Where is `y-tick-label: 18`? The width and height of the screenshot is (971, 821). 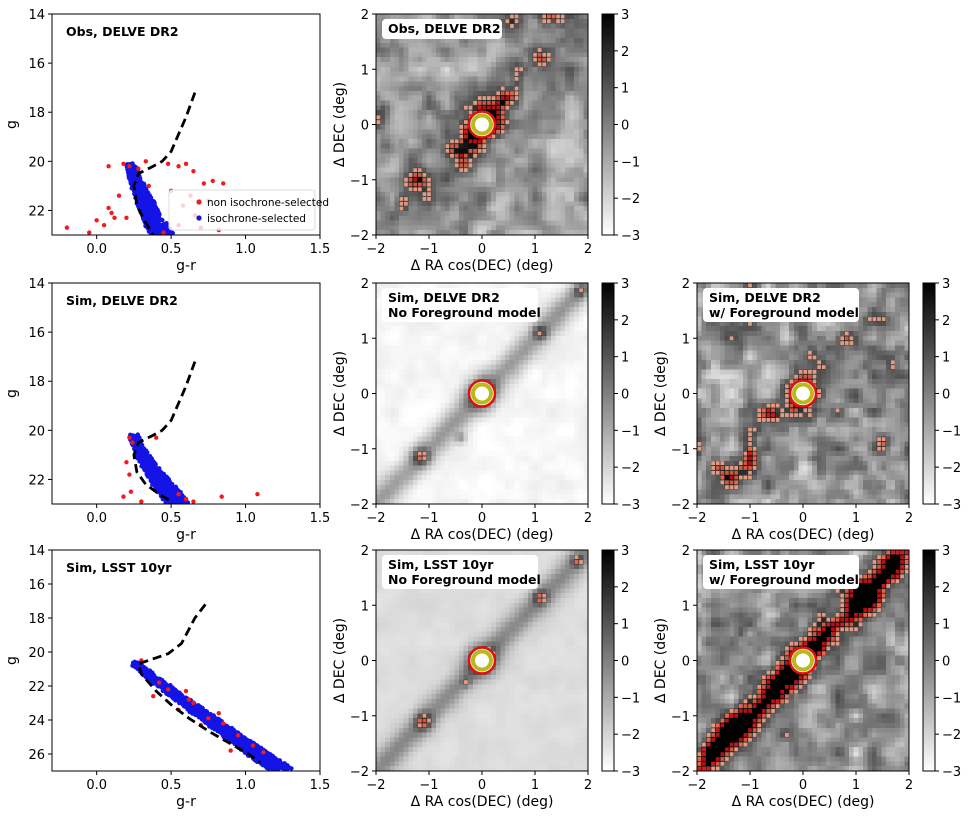 y-tick-label: 18 is located at coordinates (36, 619).